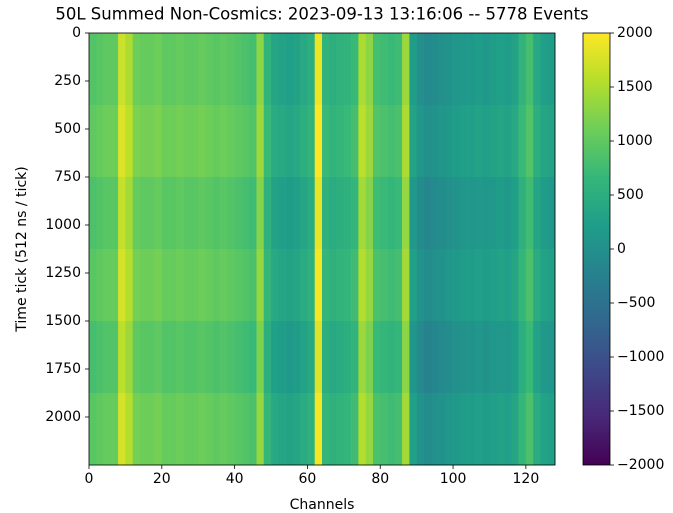  I want to click on x-tick-label: 100, so click(453, 479).